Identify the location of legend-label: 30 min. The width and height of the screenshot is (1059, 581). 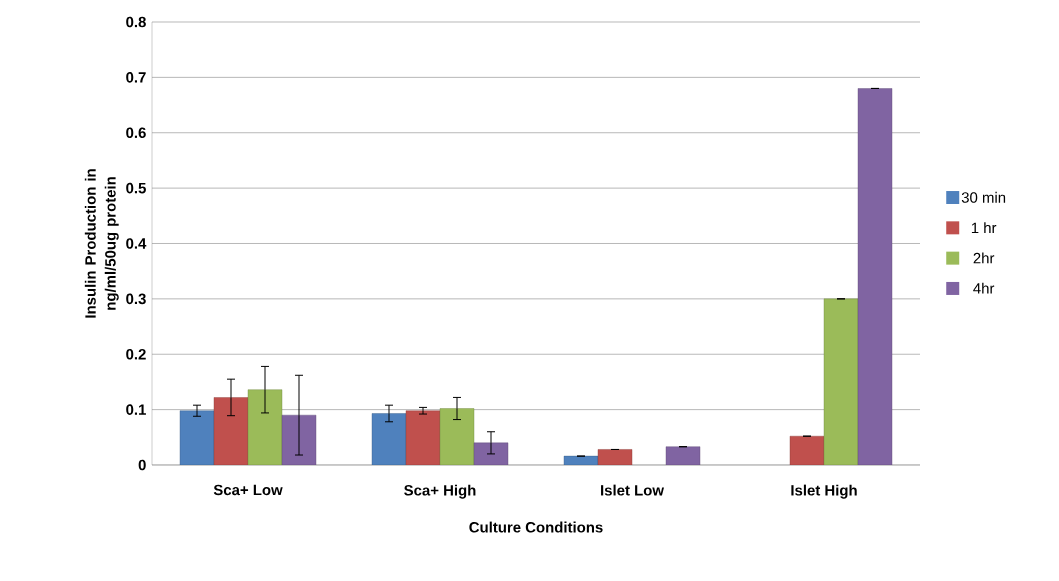
(983, 197).